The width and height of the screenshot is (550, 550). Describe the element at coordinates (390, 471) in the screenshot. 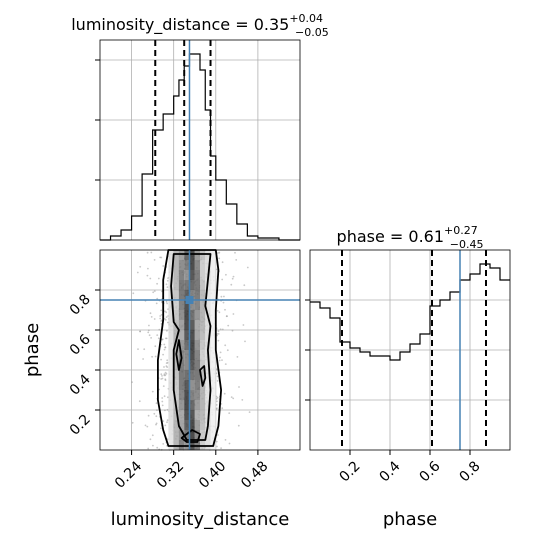

I see `x-tick-label: 0.4` at that location.